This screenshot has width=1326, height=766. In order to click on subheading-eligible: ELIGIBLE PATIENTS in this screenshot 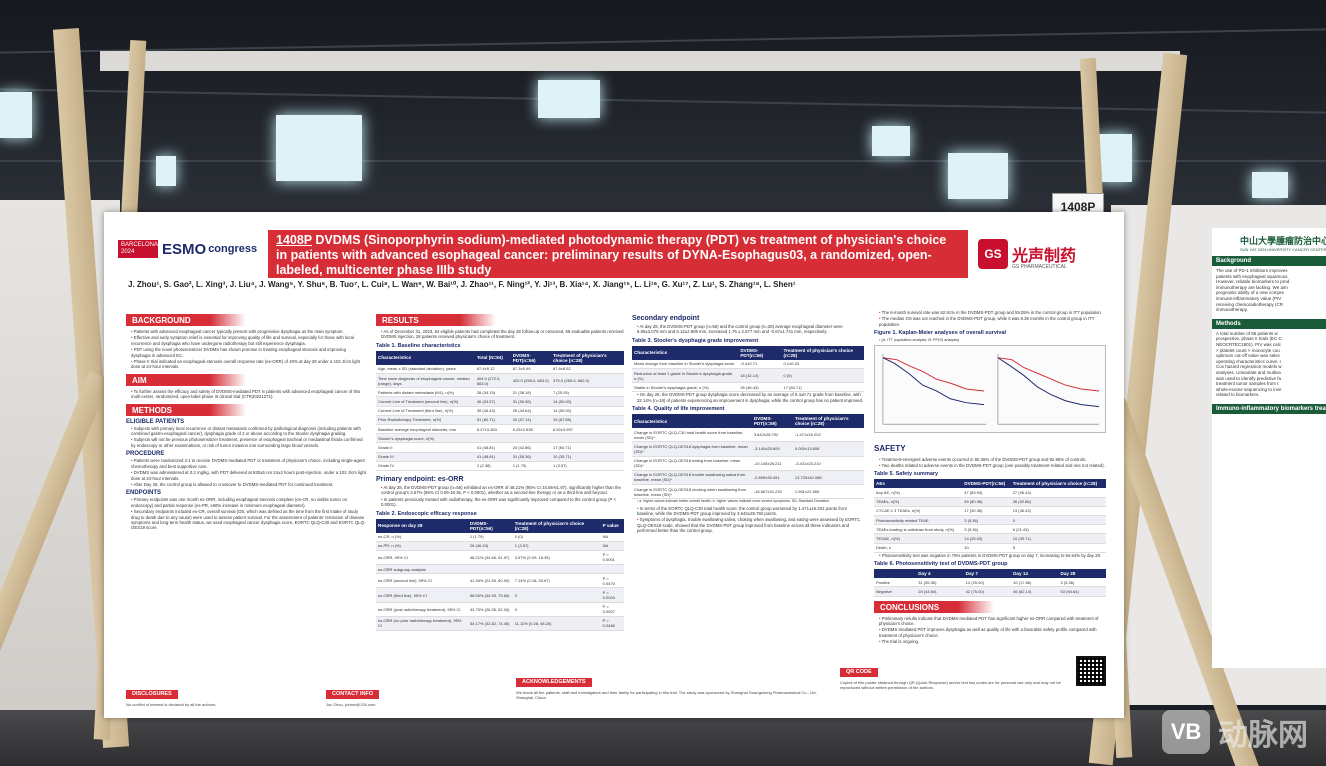, I will do `click(155, 421)`.